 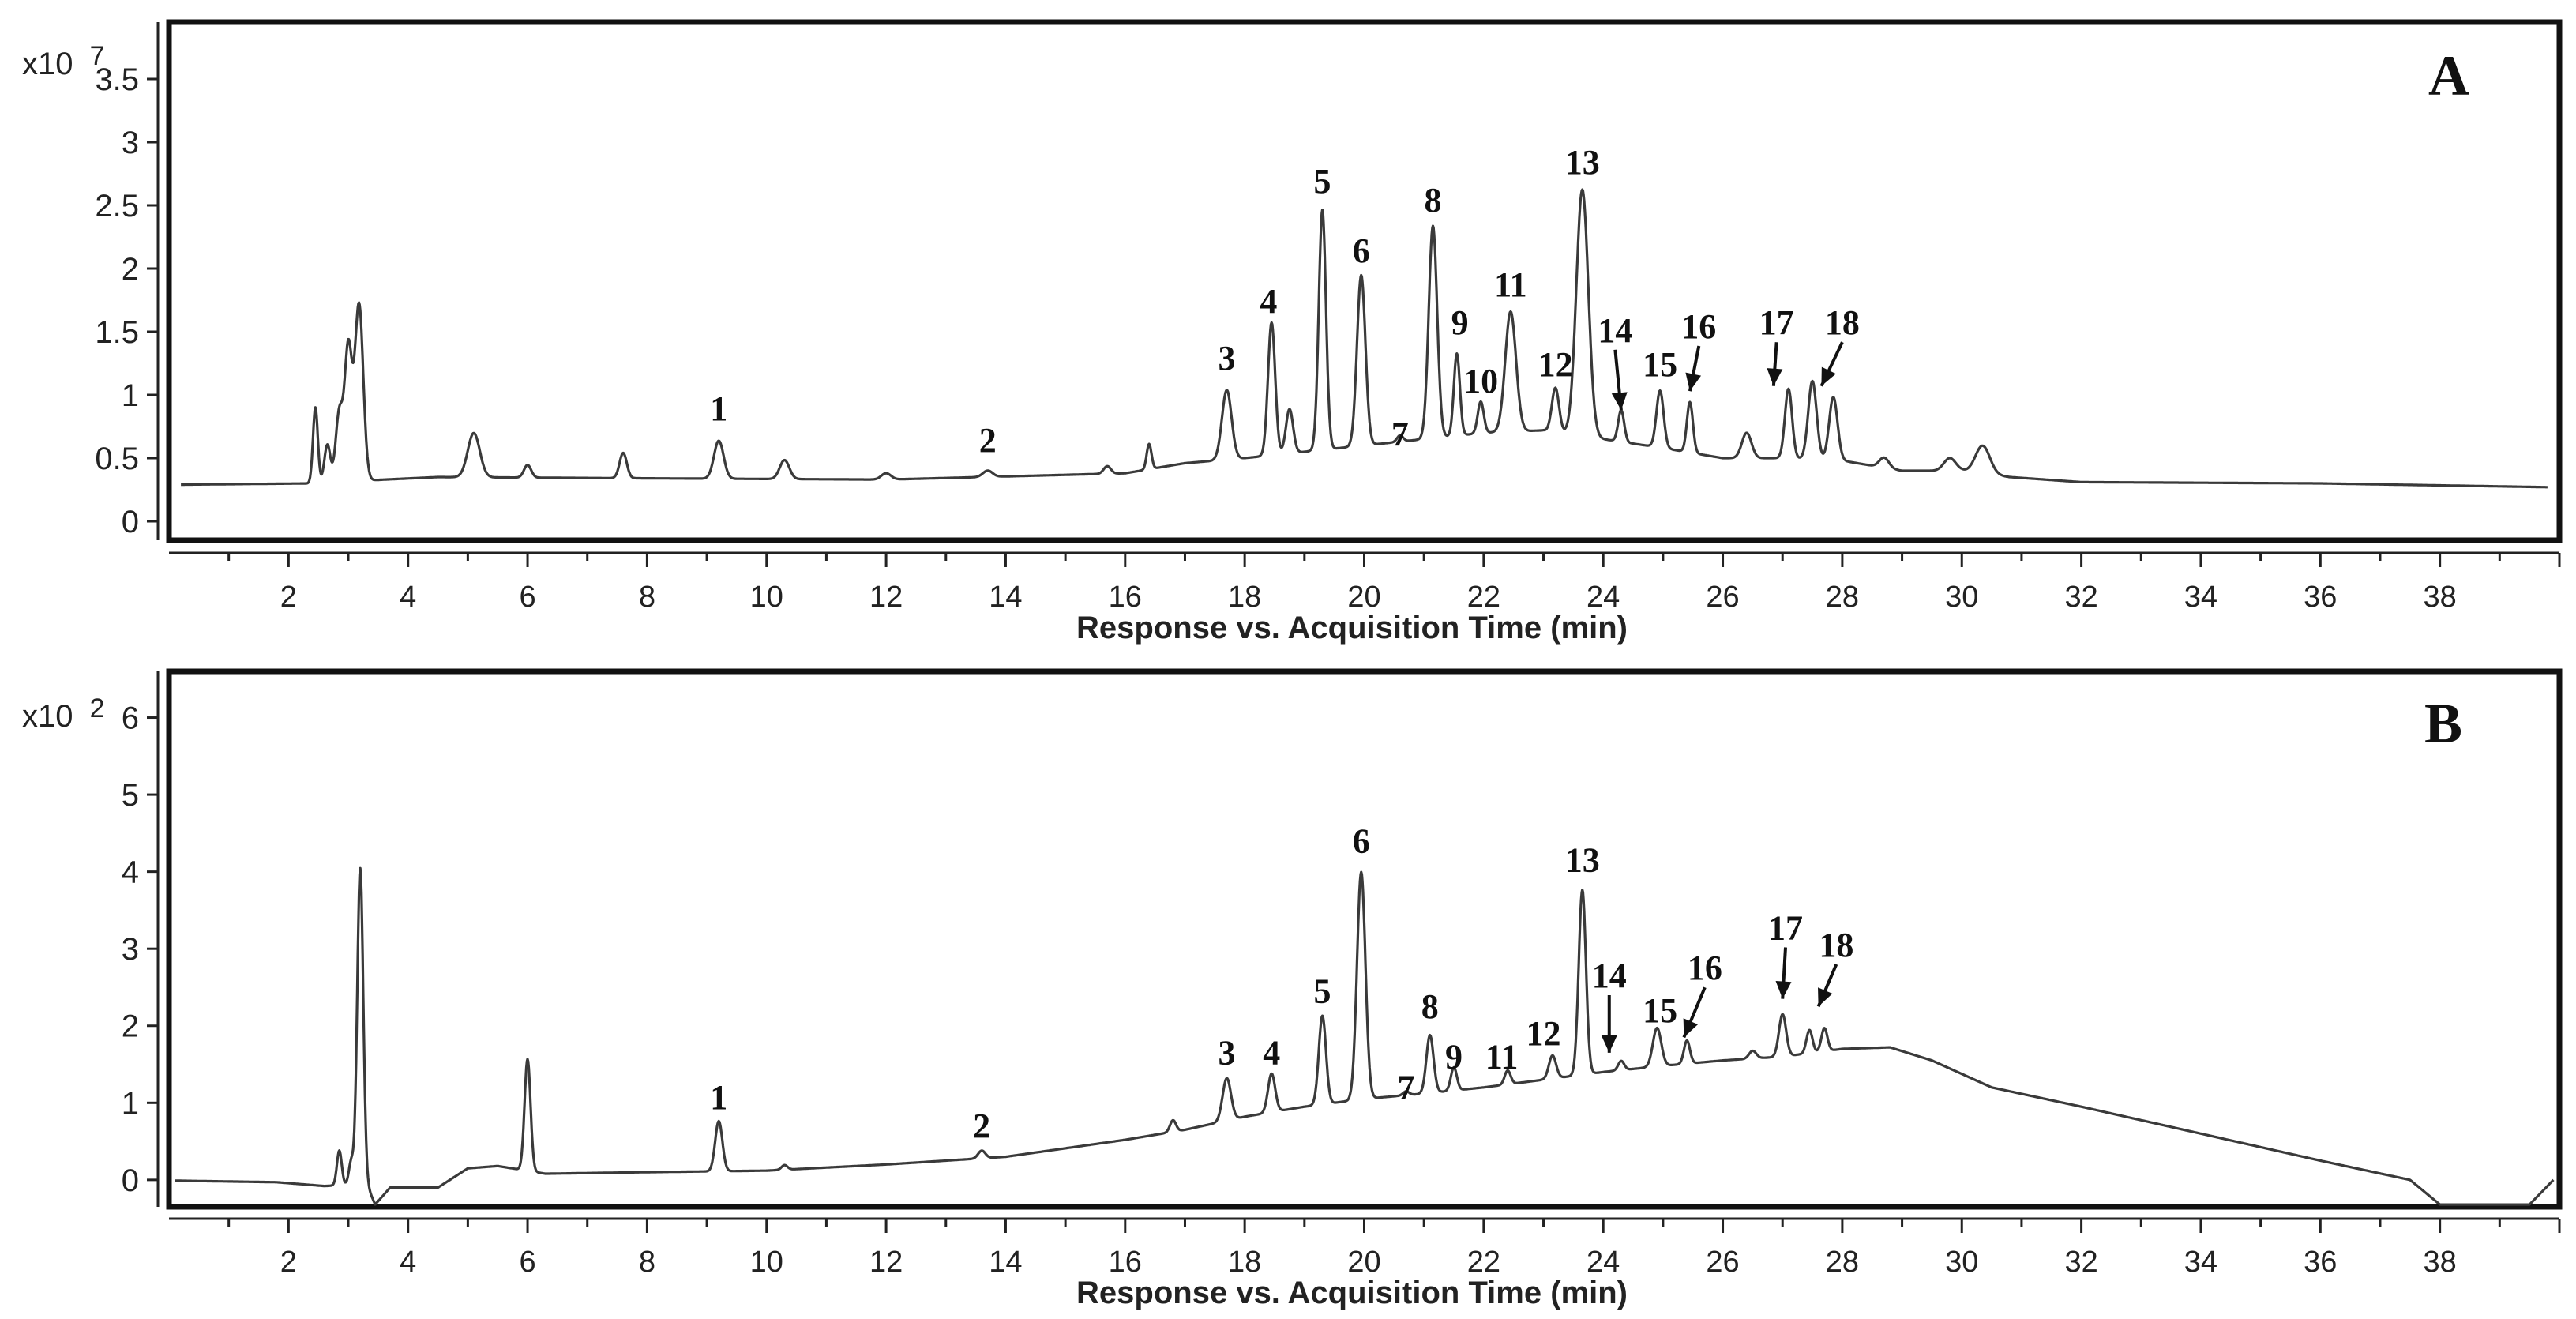 I want to click on panel-b-peak-label: 1, so click(x=718, y=1097).